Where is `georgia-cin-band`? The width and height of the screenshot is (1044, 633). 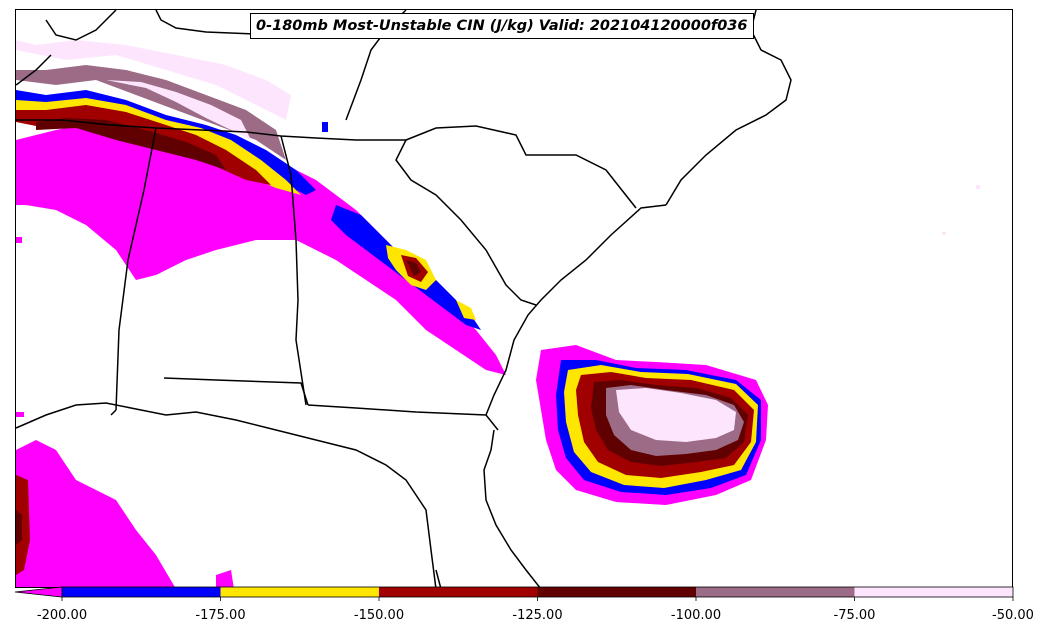 georgia-cin-band is located at coordinates (406, 267).